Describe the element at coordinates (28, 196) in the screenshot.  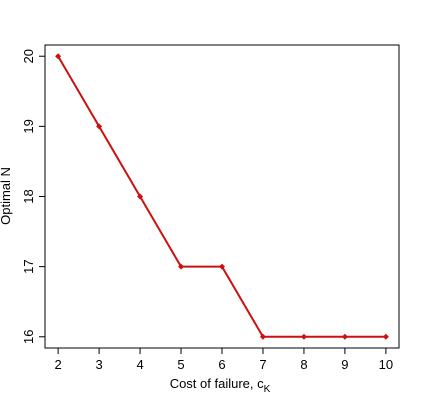
I see `y-tick-label: 18` at that location.